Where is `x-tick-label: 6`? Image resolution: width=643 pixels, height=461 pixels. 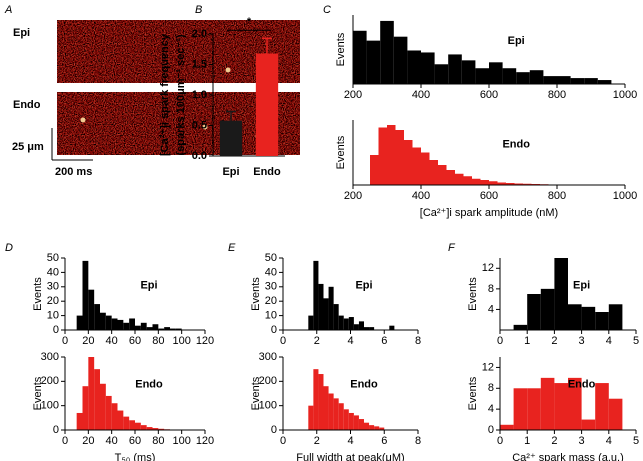 x-tick-label: 6 is located at coordinates (384, 441).